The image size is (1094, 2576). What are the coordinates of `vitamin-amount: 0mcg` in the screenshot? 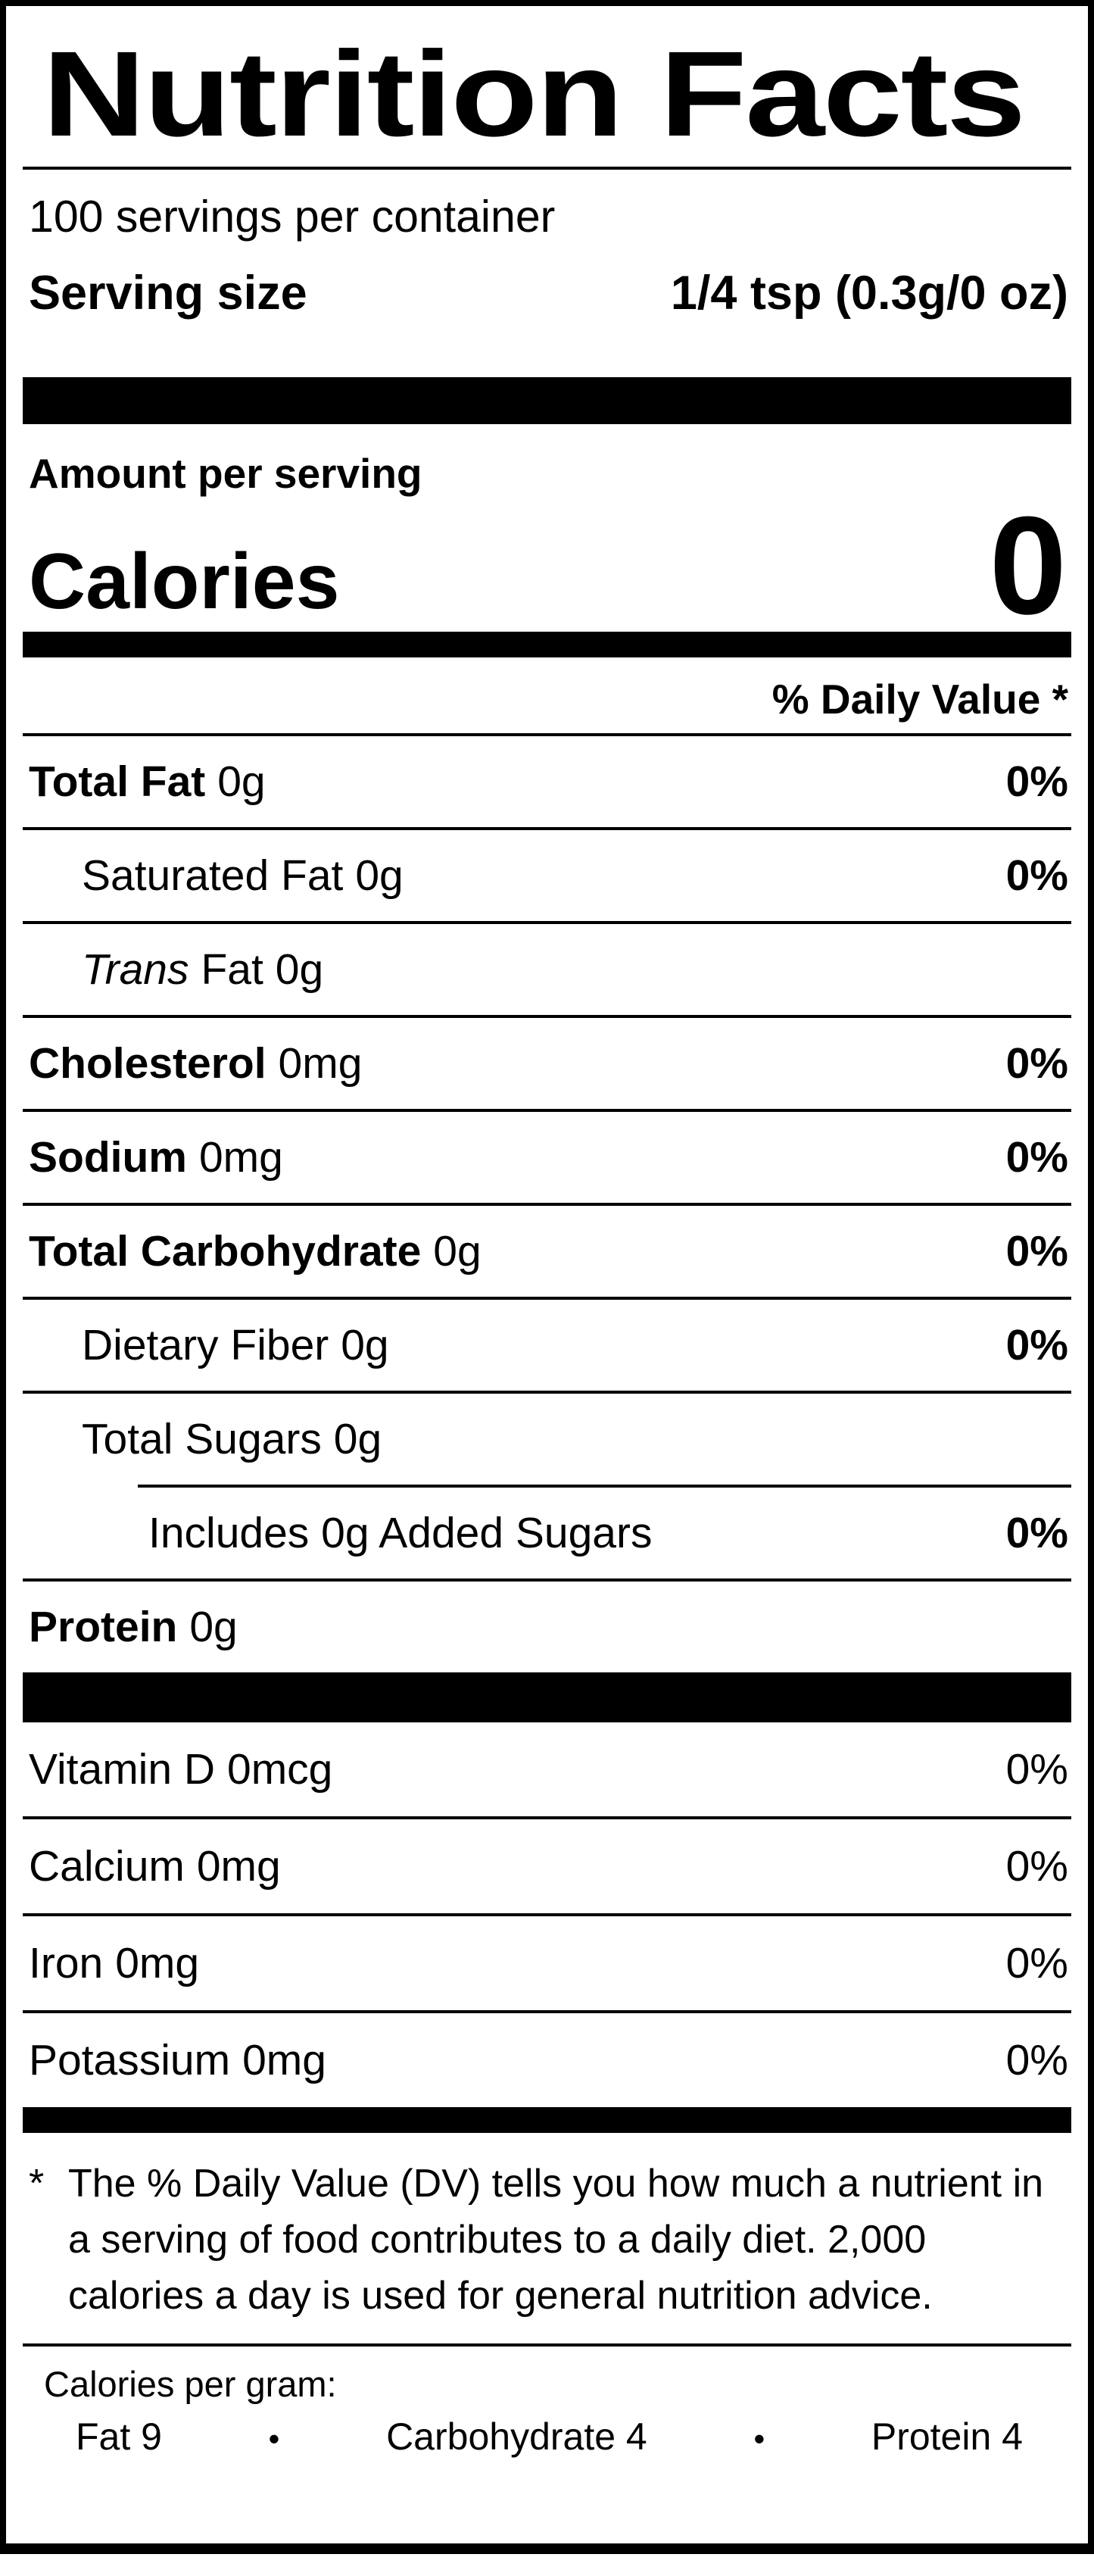 It's located at (280, 1769).